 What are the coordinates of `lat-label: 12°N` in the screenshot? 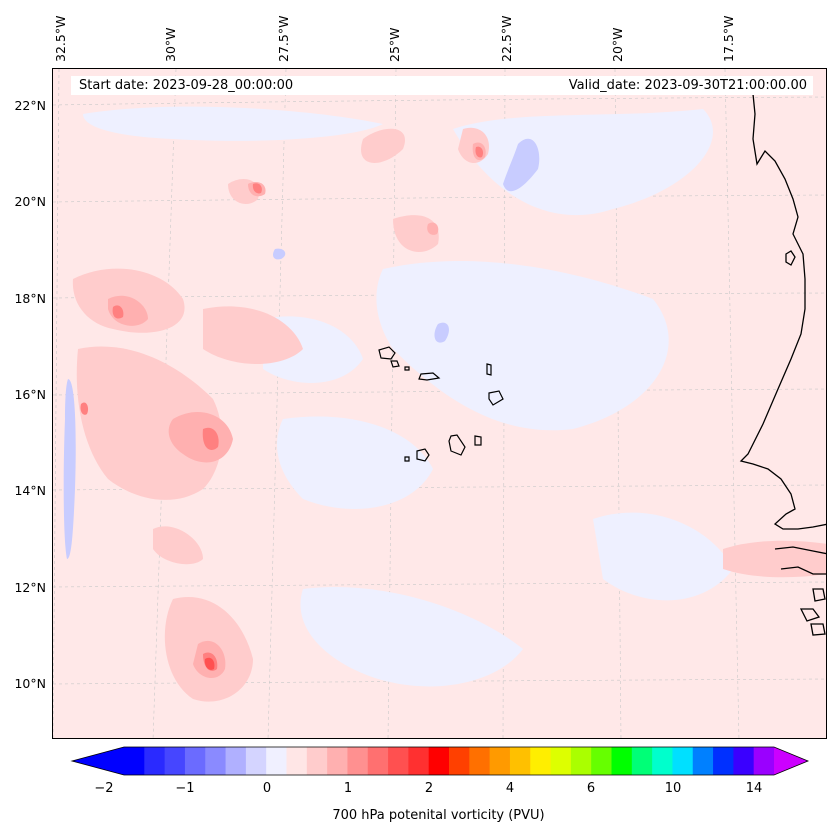 It's located at (30, 587).